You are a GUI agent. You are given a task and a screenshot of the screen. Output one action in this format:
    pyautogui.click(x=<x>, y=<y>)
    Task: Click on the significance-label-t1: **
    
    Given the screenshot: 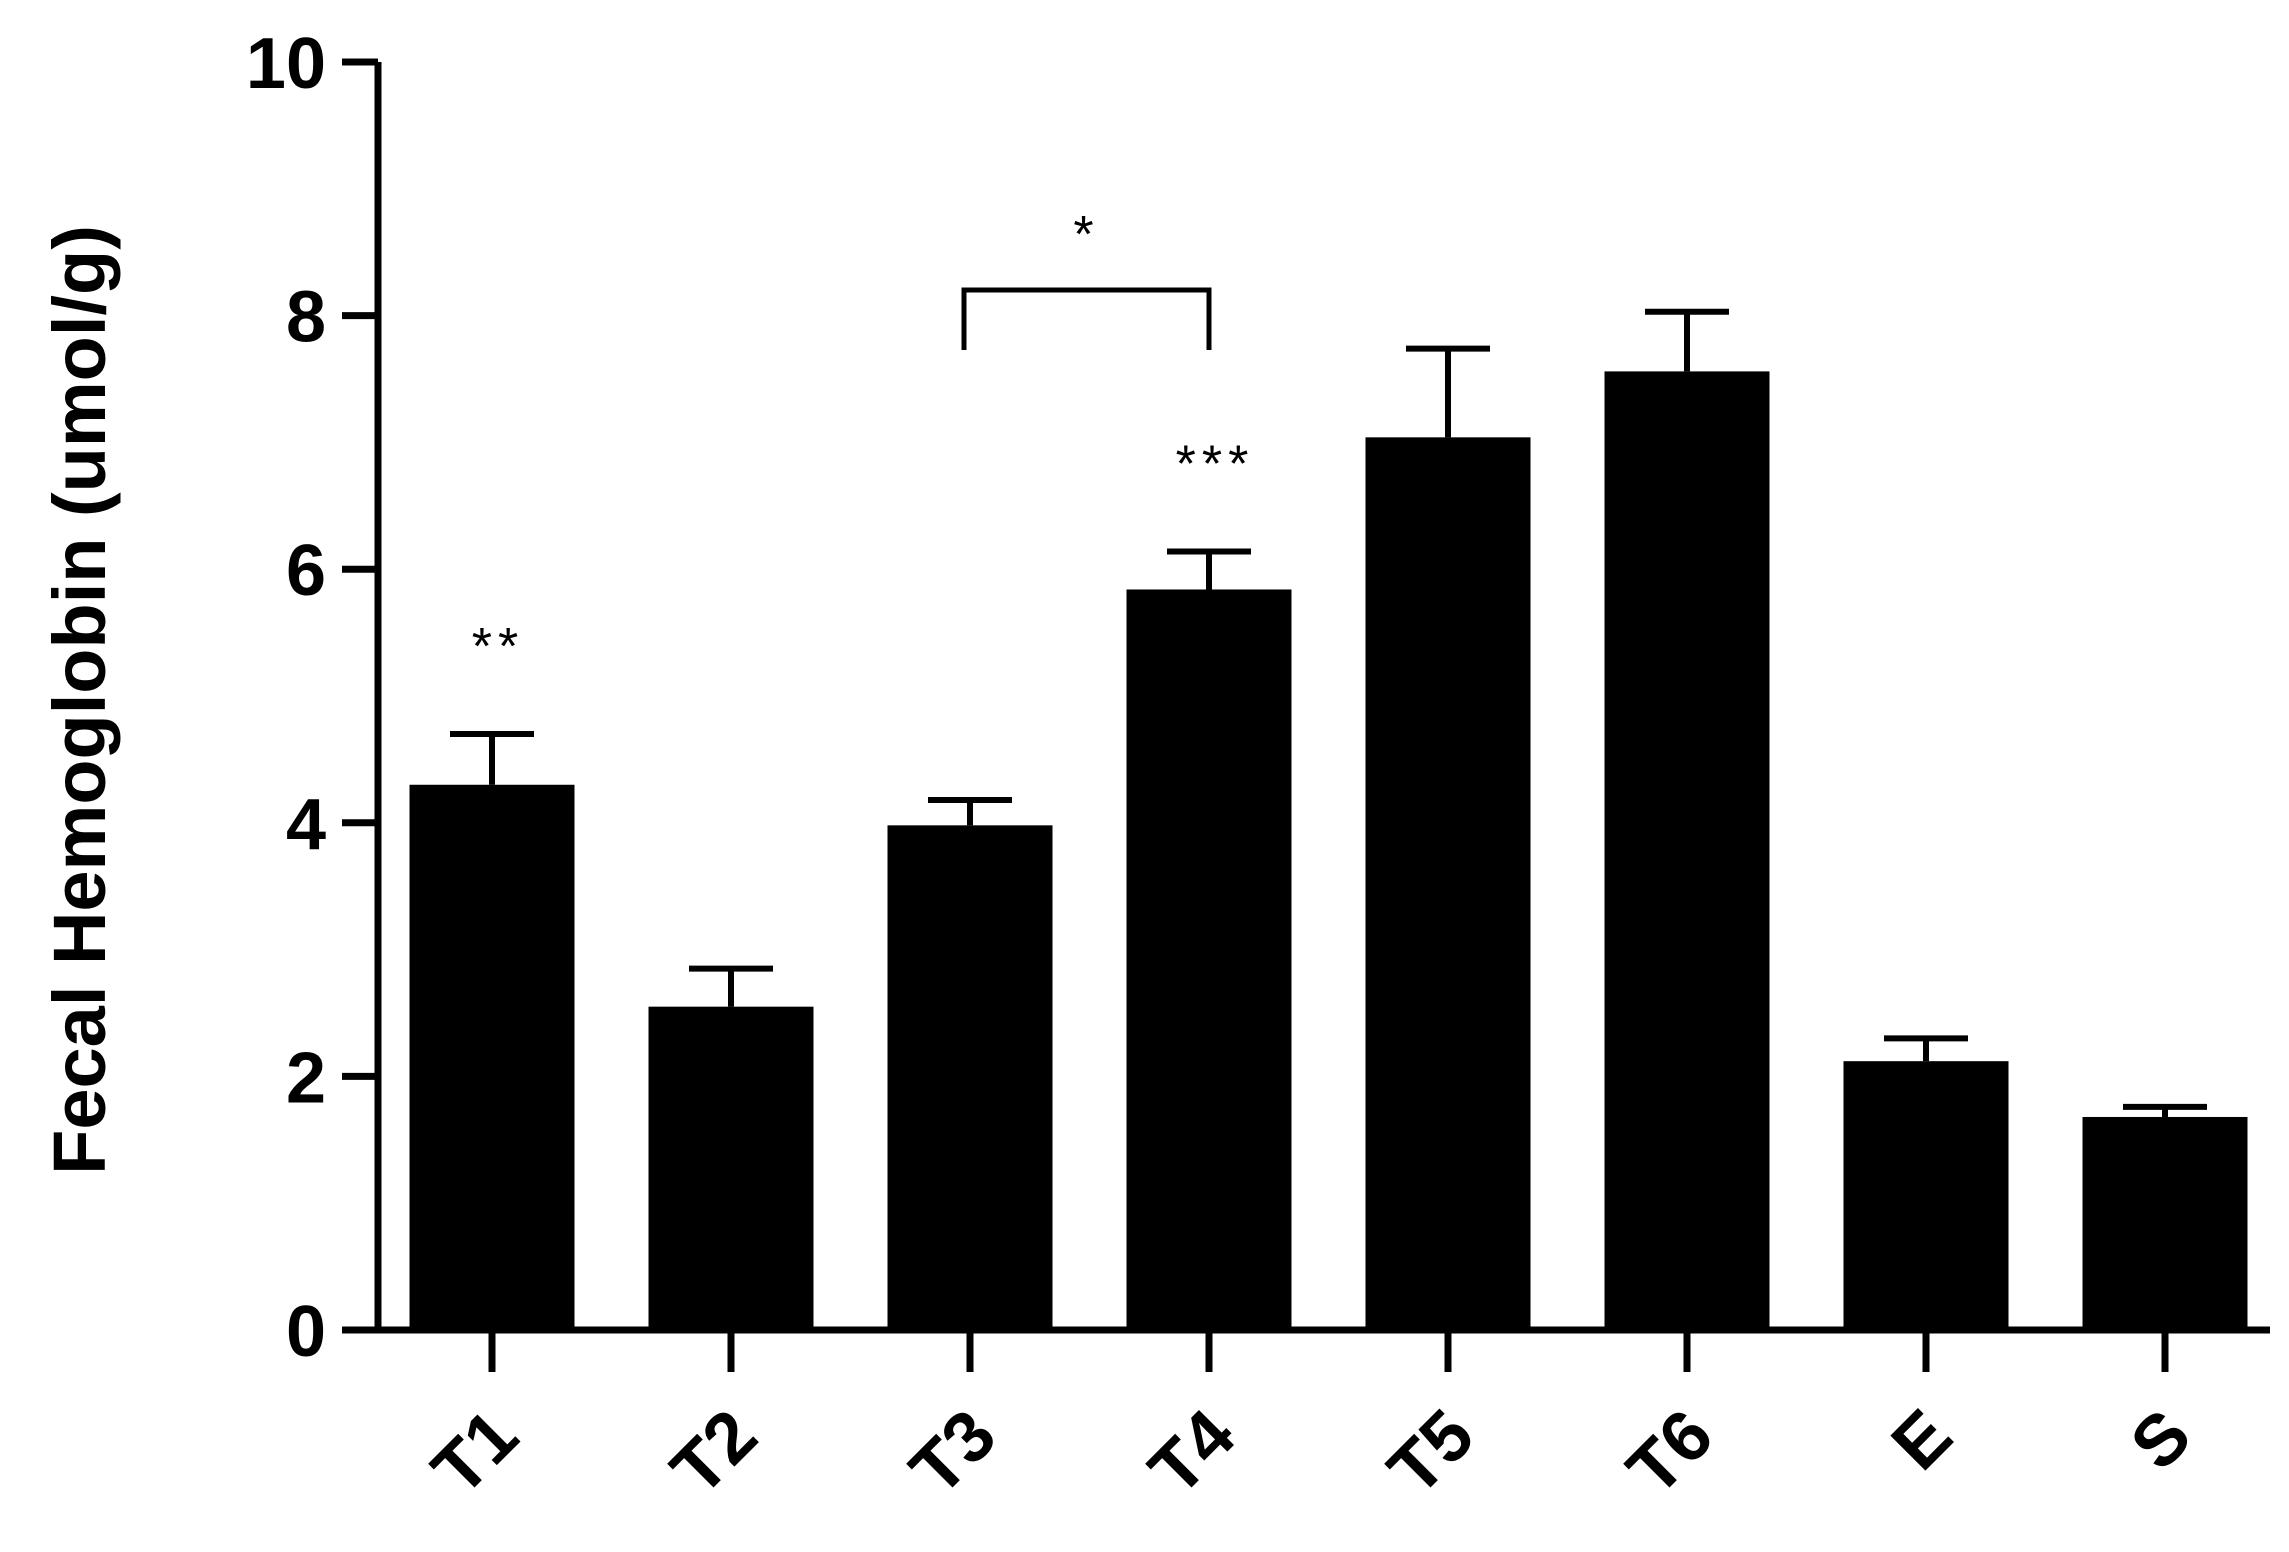 What is the action you would take?
    pyautogui.click(x=498, y=647)
    